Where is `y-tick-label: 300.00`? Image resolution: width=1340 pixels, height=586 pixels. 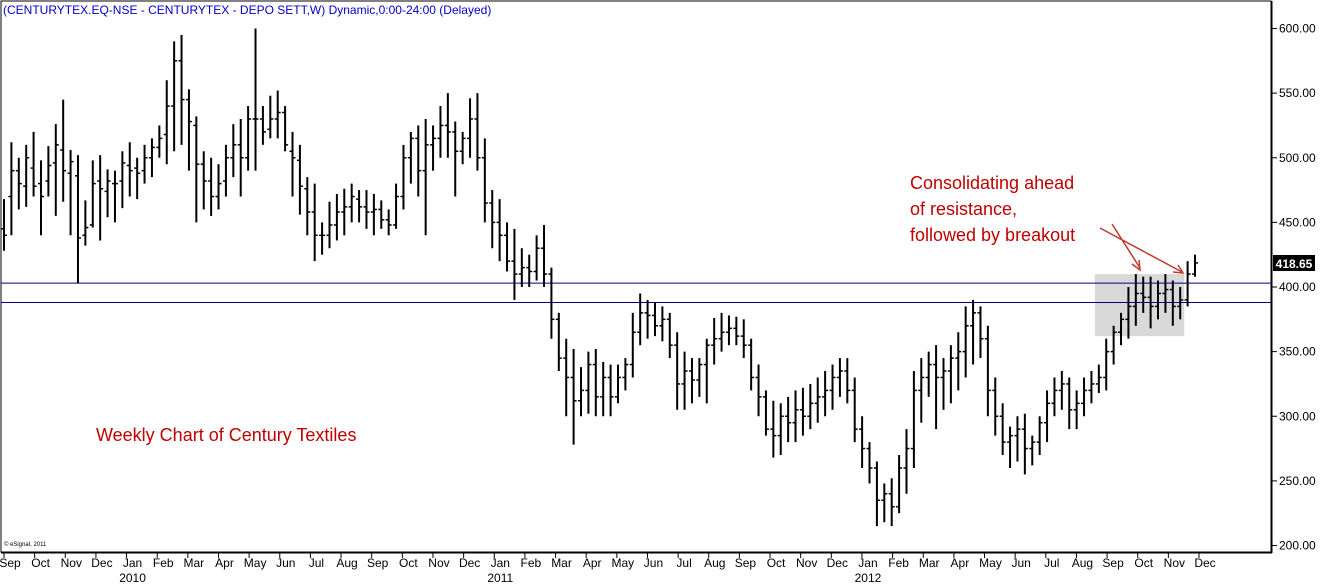 y-tick-label: 300.00 is located at coordinates (1297, 416).